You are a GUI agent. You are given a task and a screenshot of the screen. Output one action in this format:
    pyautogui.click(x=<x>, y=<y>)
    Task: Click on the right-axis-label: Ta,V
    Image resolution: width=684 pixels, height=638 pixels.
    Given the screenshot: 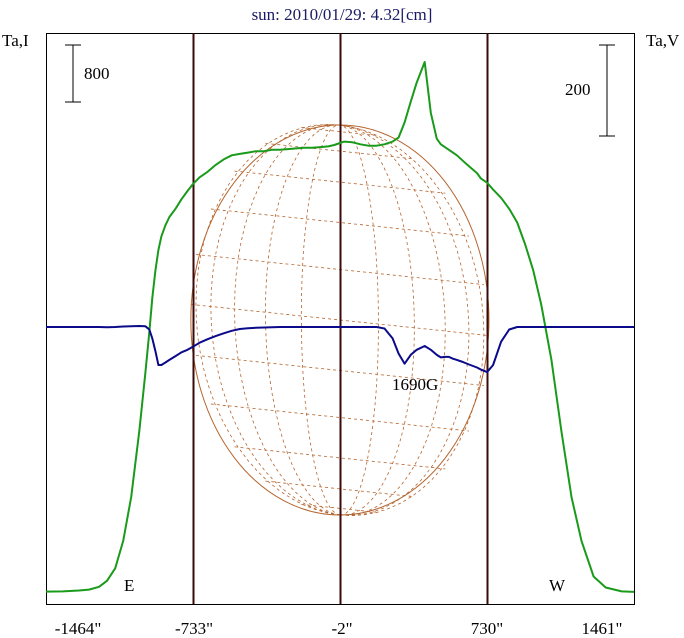 What is the action you would take?
    pyautogui.click(x=663, y=40)
    